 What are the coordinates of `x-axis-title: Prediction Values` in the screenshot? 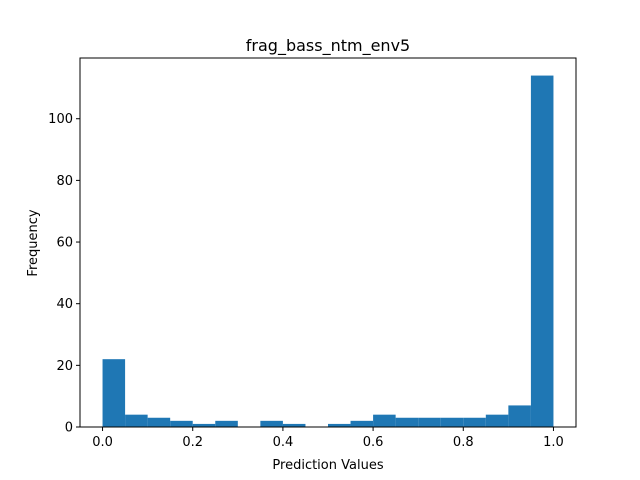 It's located at (327, 465).